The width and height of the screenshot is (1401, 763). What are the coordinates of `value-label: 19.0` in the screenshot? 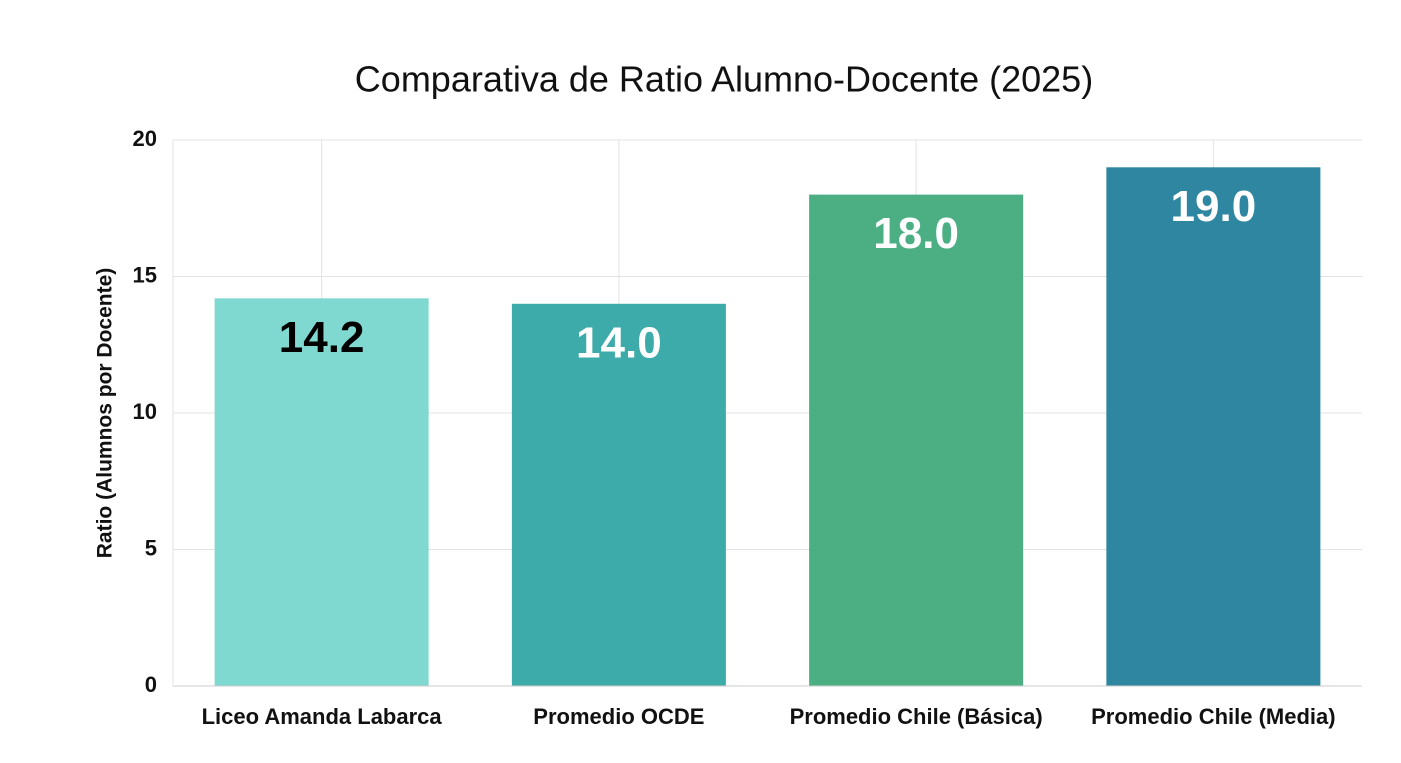 It's located at (1214, 206).